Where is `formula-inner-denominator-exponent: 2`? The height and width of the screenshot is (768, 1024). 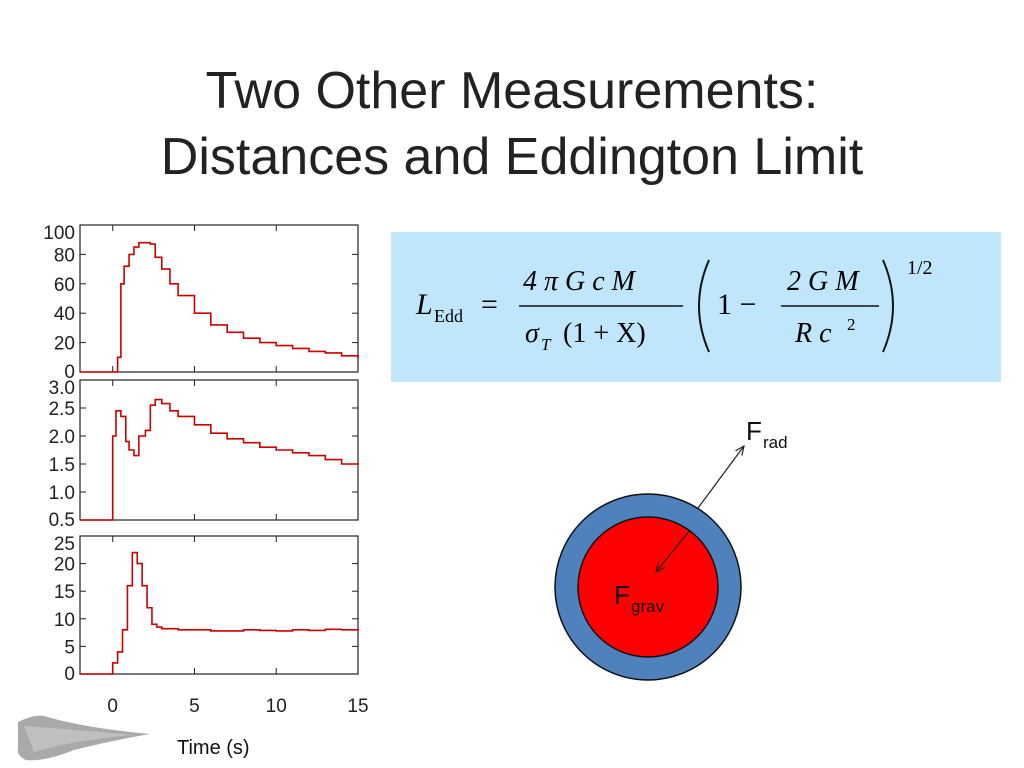
formula-inner-denominator-exponent: 2 is located at coordinates (851, 324).